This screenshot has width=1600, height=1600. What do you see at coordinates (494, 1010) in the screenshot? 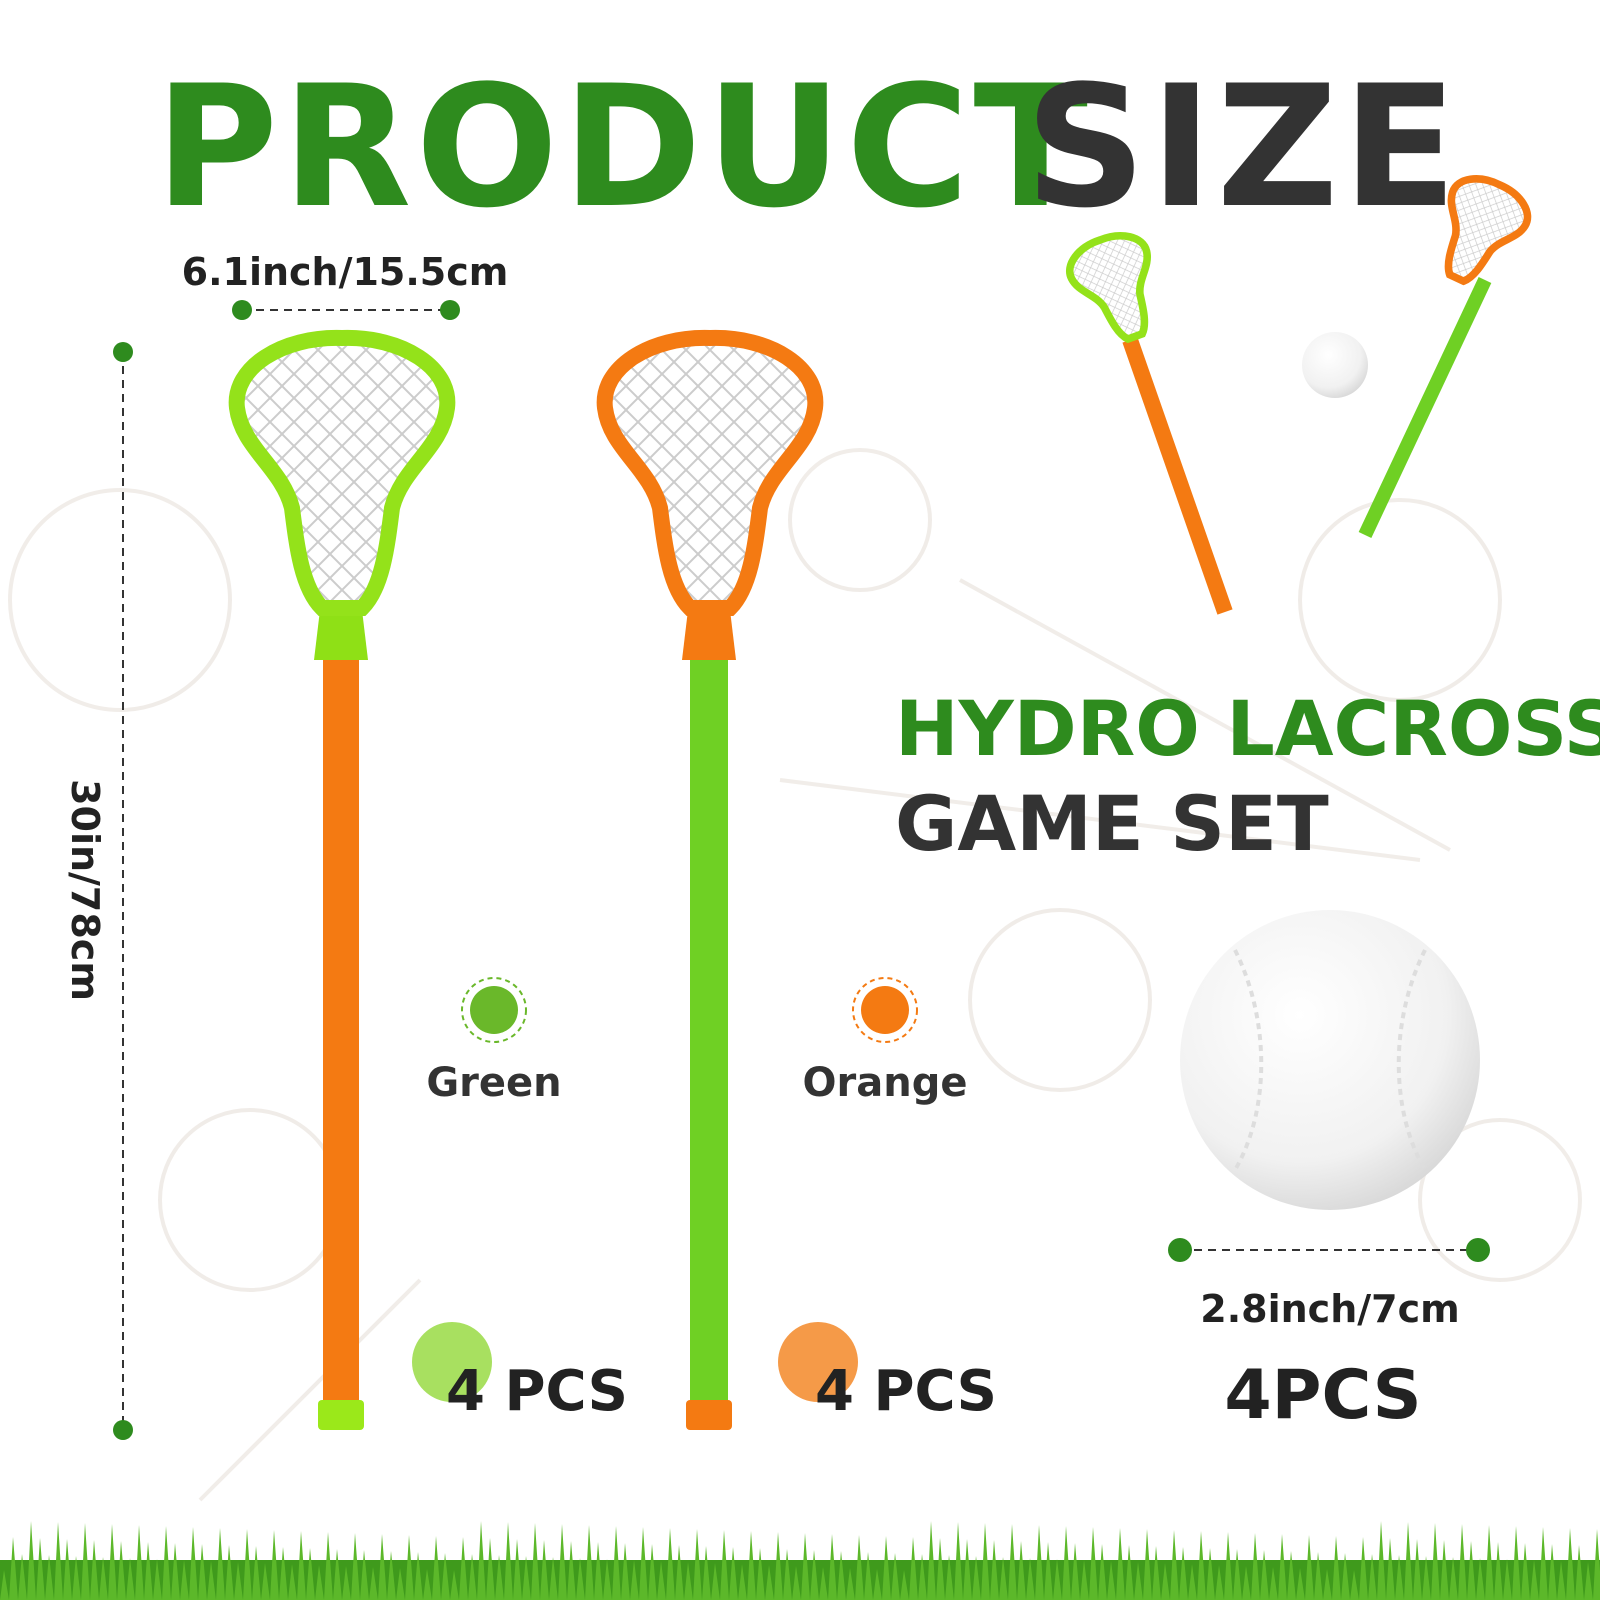
I see `green-swatch` at bounding box center [494, 1010].